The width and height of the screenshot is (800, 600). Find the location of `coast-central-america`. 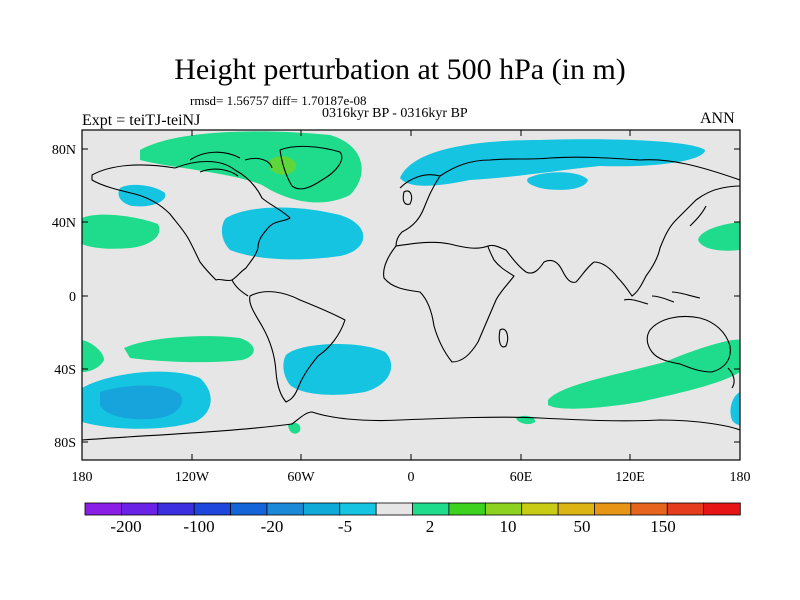

coast-central-america is located at coordinates (240, 288).